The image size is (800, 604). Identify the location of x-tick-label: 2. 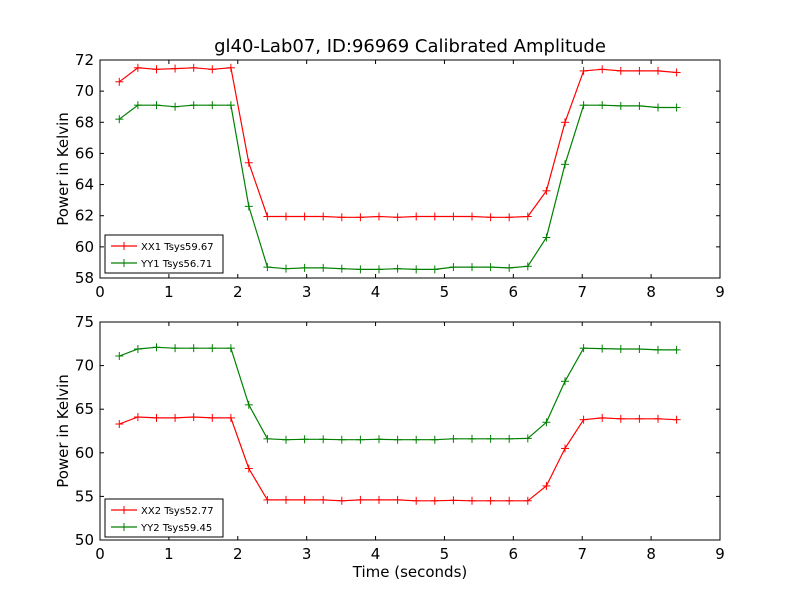
(238, 554).